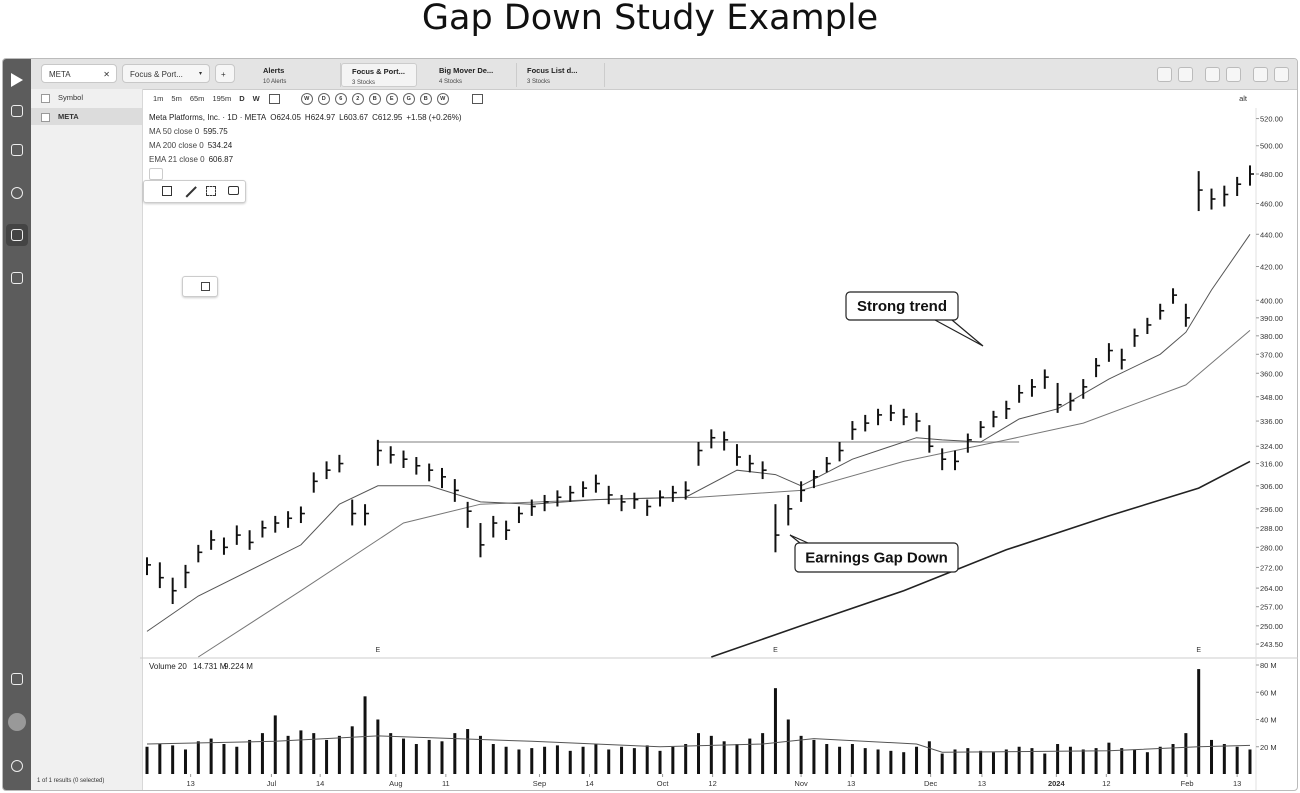 Image resolution: width=1300 pixels, height=793 pixels. I want to click on quote-value: +1.58 (+0.26%), so click(434, 117).